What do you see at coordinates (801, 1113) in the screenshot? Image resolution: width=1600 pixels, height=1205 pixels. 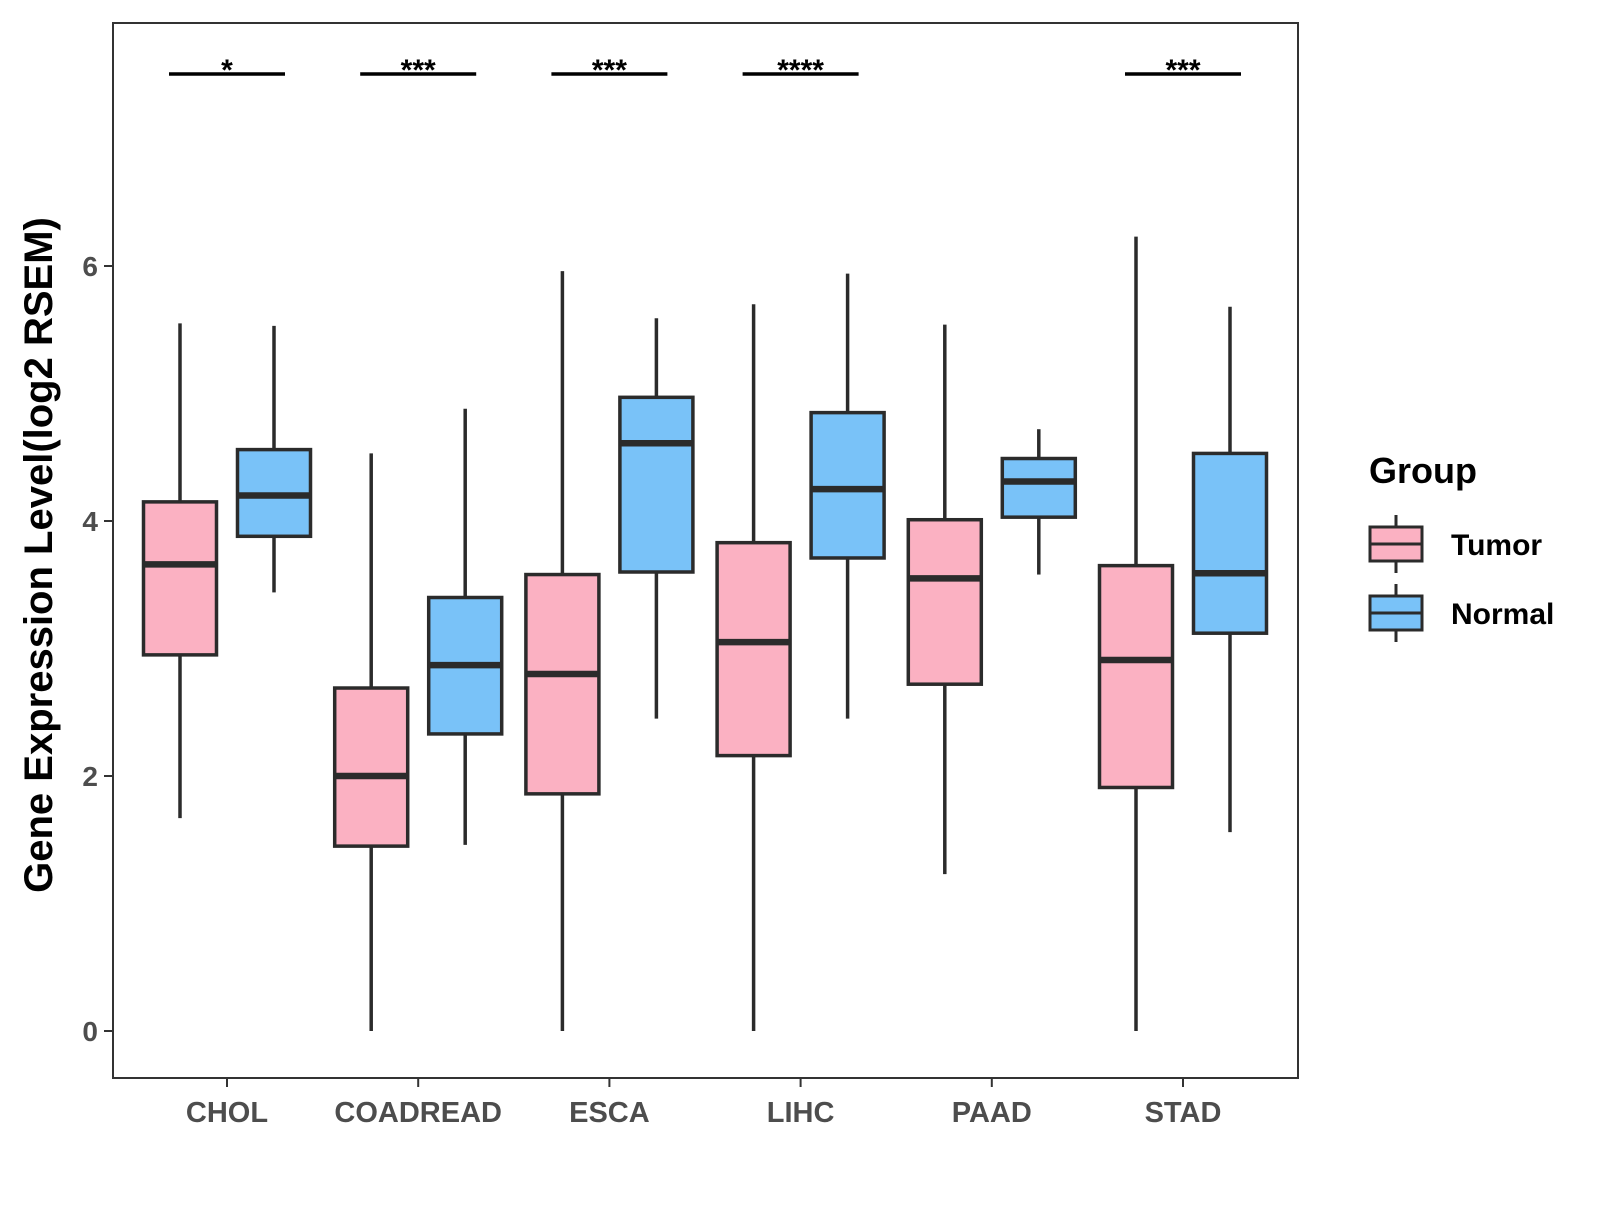 I see `x-tick-label: LIHC` at bounding box center [801, 1113].